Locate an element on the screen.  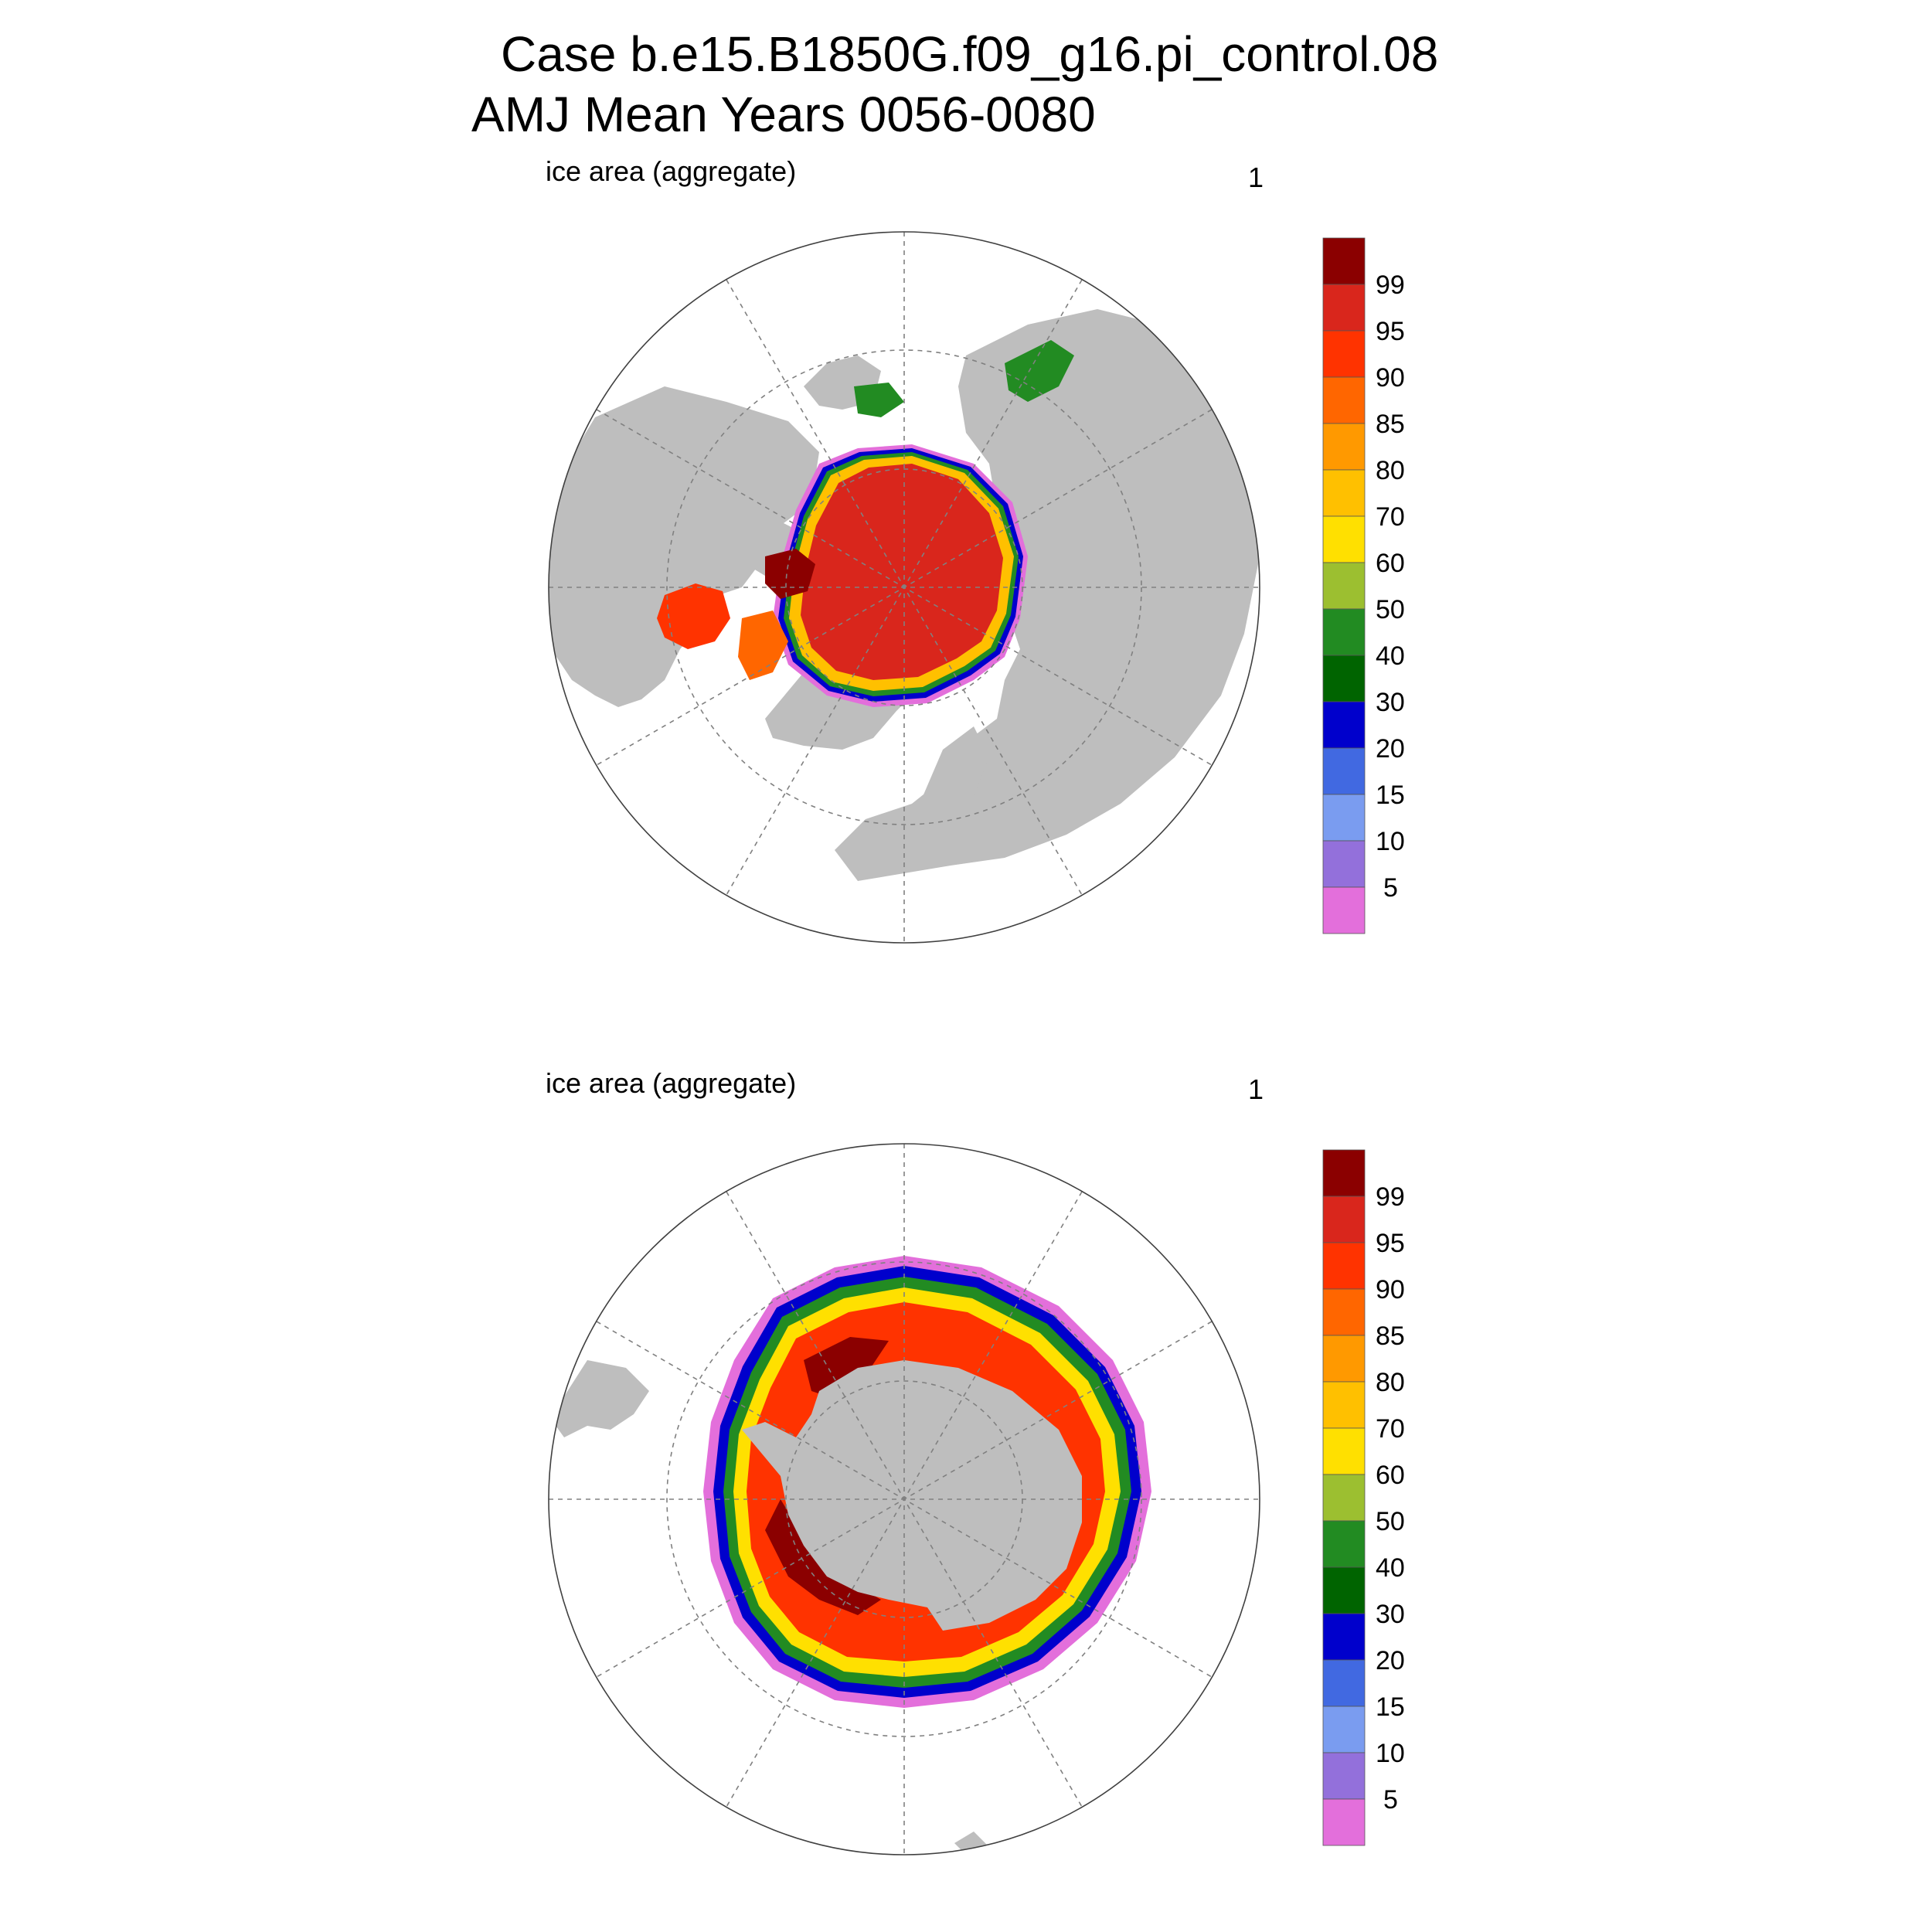
nh-sea-ice is located at coordinates (865, 524).